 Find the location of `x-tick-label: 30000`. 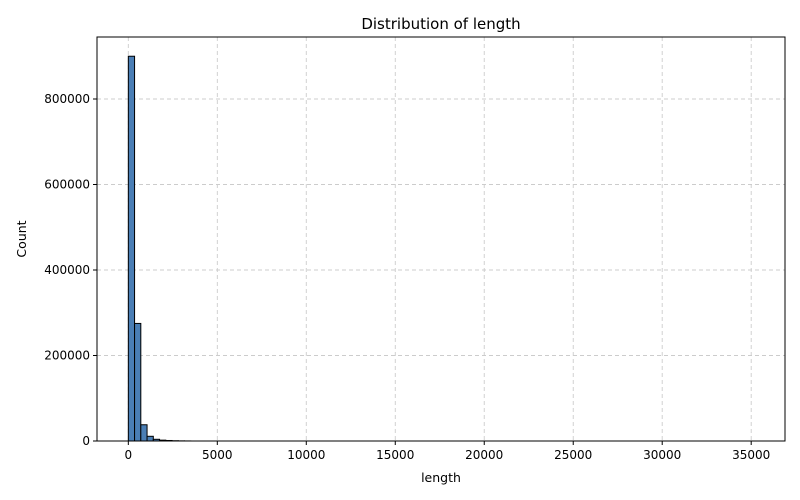

x-tick-label: 30000 is located at coordinates (662, 455).